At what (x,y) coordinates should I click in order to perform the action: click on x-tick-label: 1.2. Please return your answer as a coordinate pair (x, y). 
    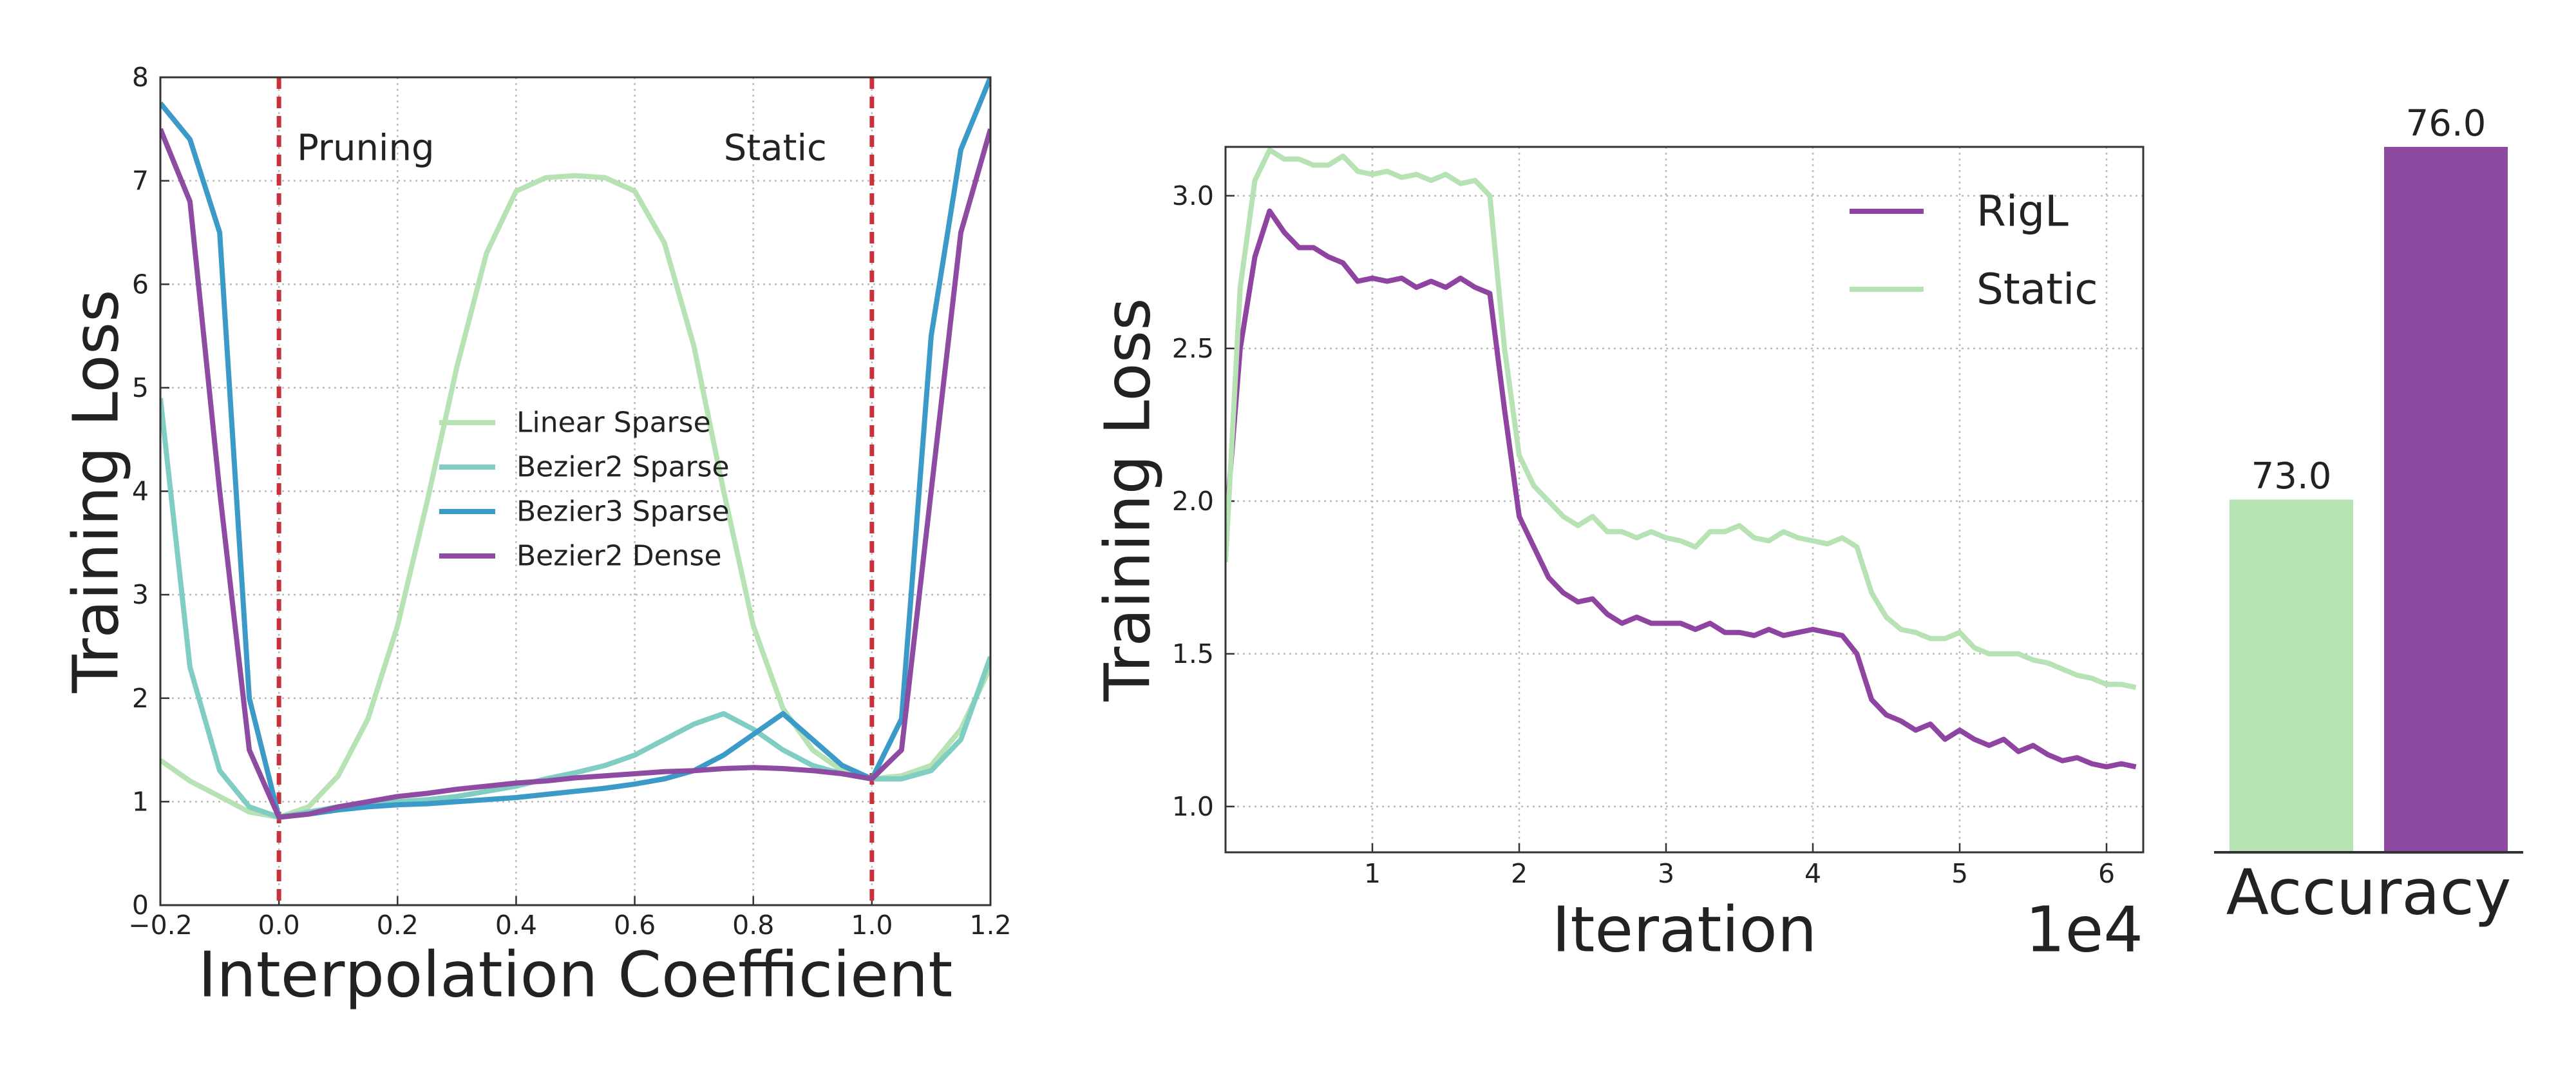
    Looking at the image, I should click on (990, 925).